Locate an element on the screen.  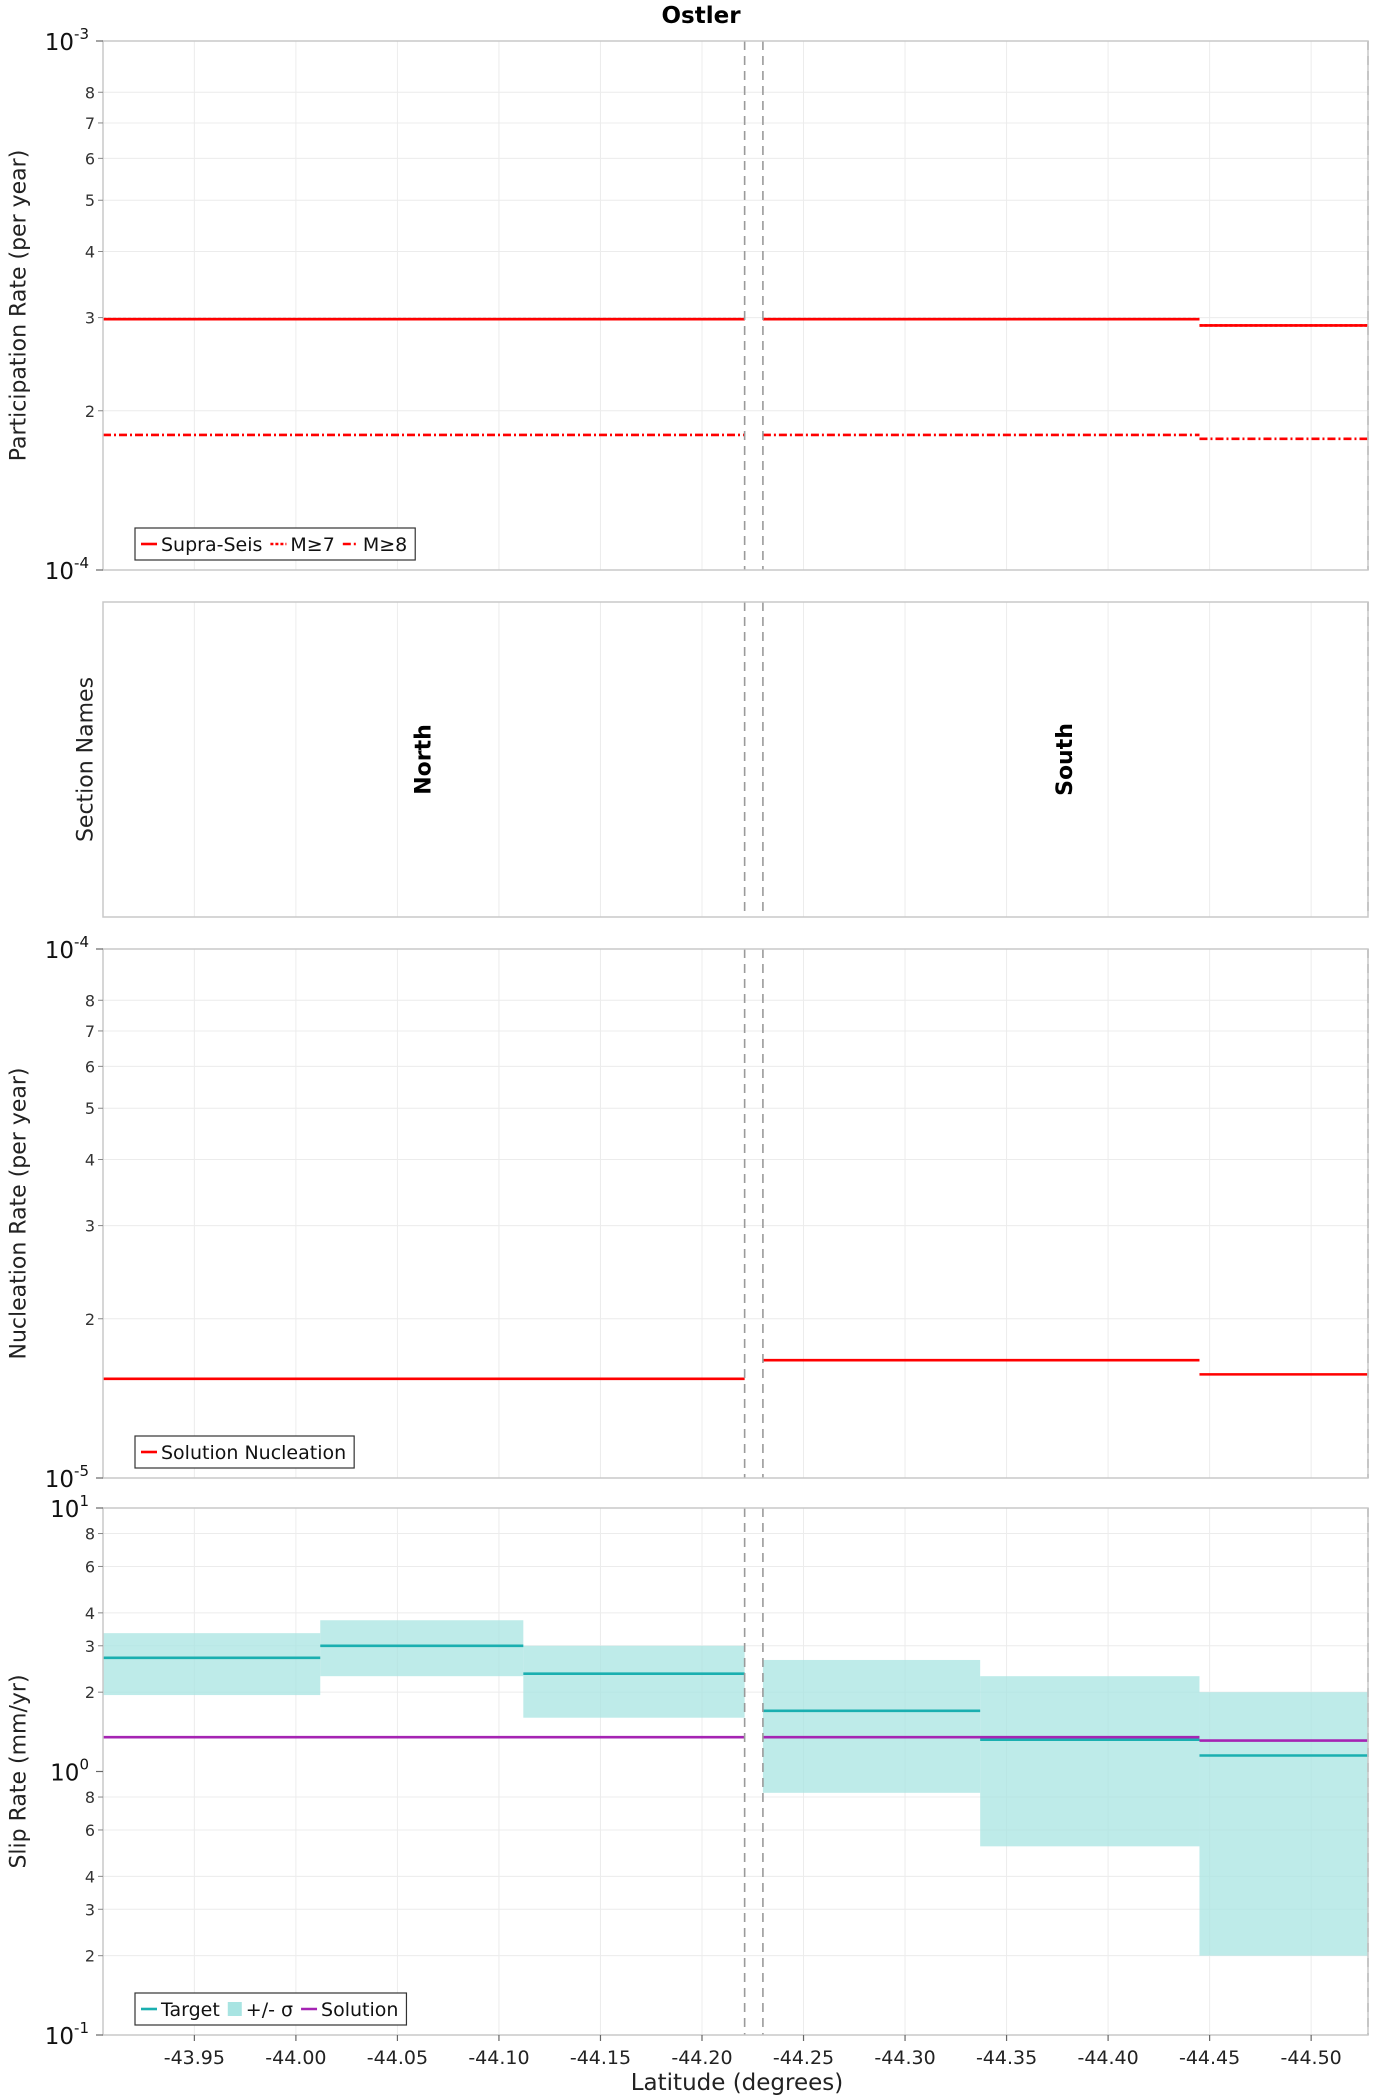
legend-entry: Supra-Seis is located at coordinates (211, 545).